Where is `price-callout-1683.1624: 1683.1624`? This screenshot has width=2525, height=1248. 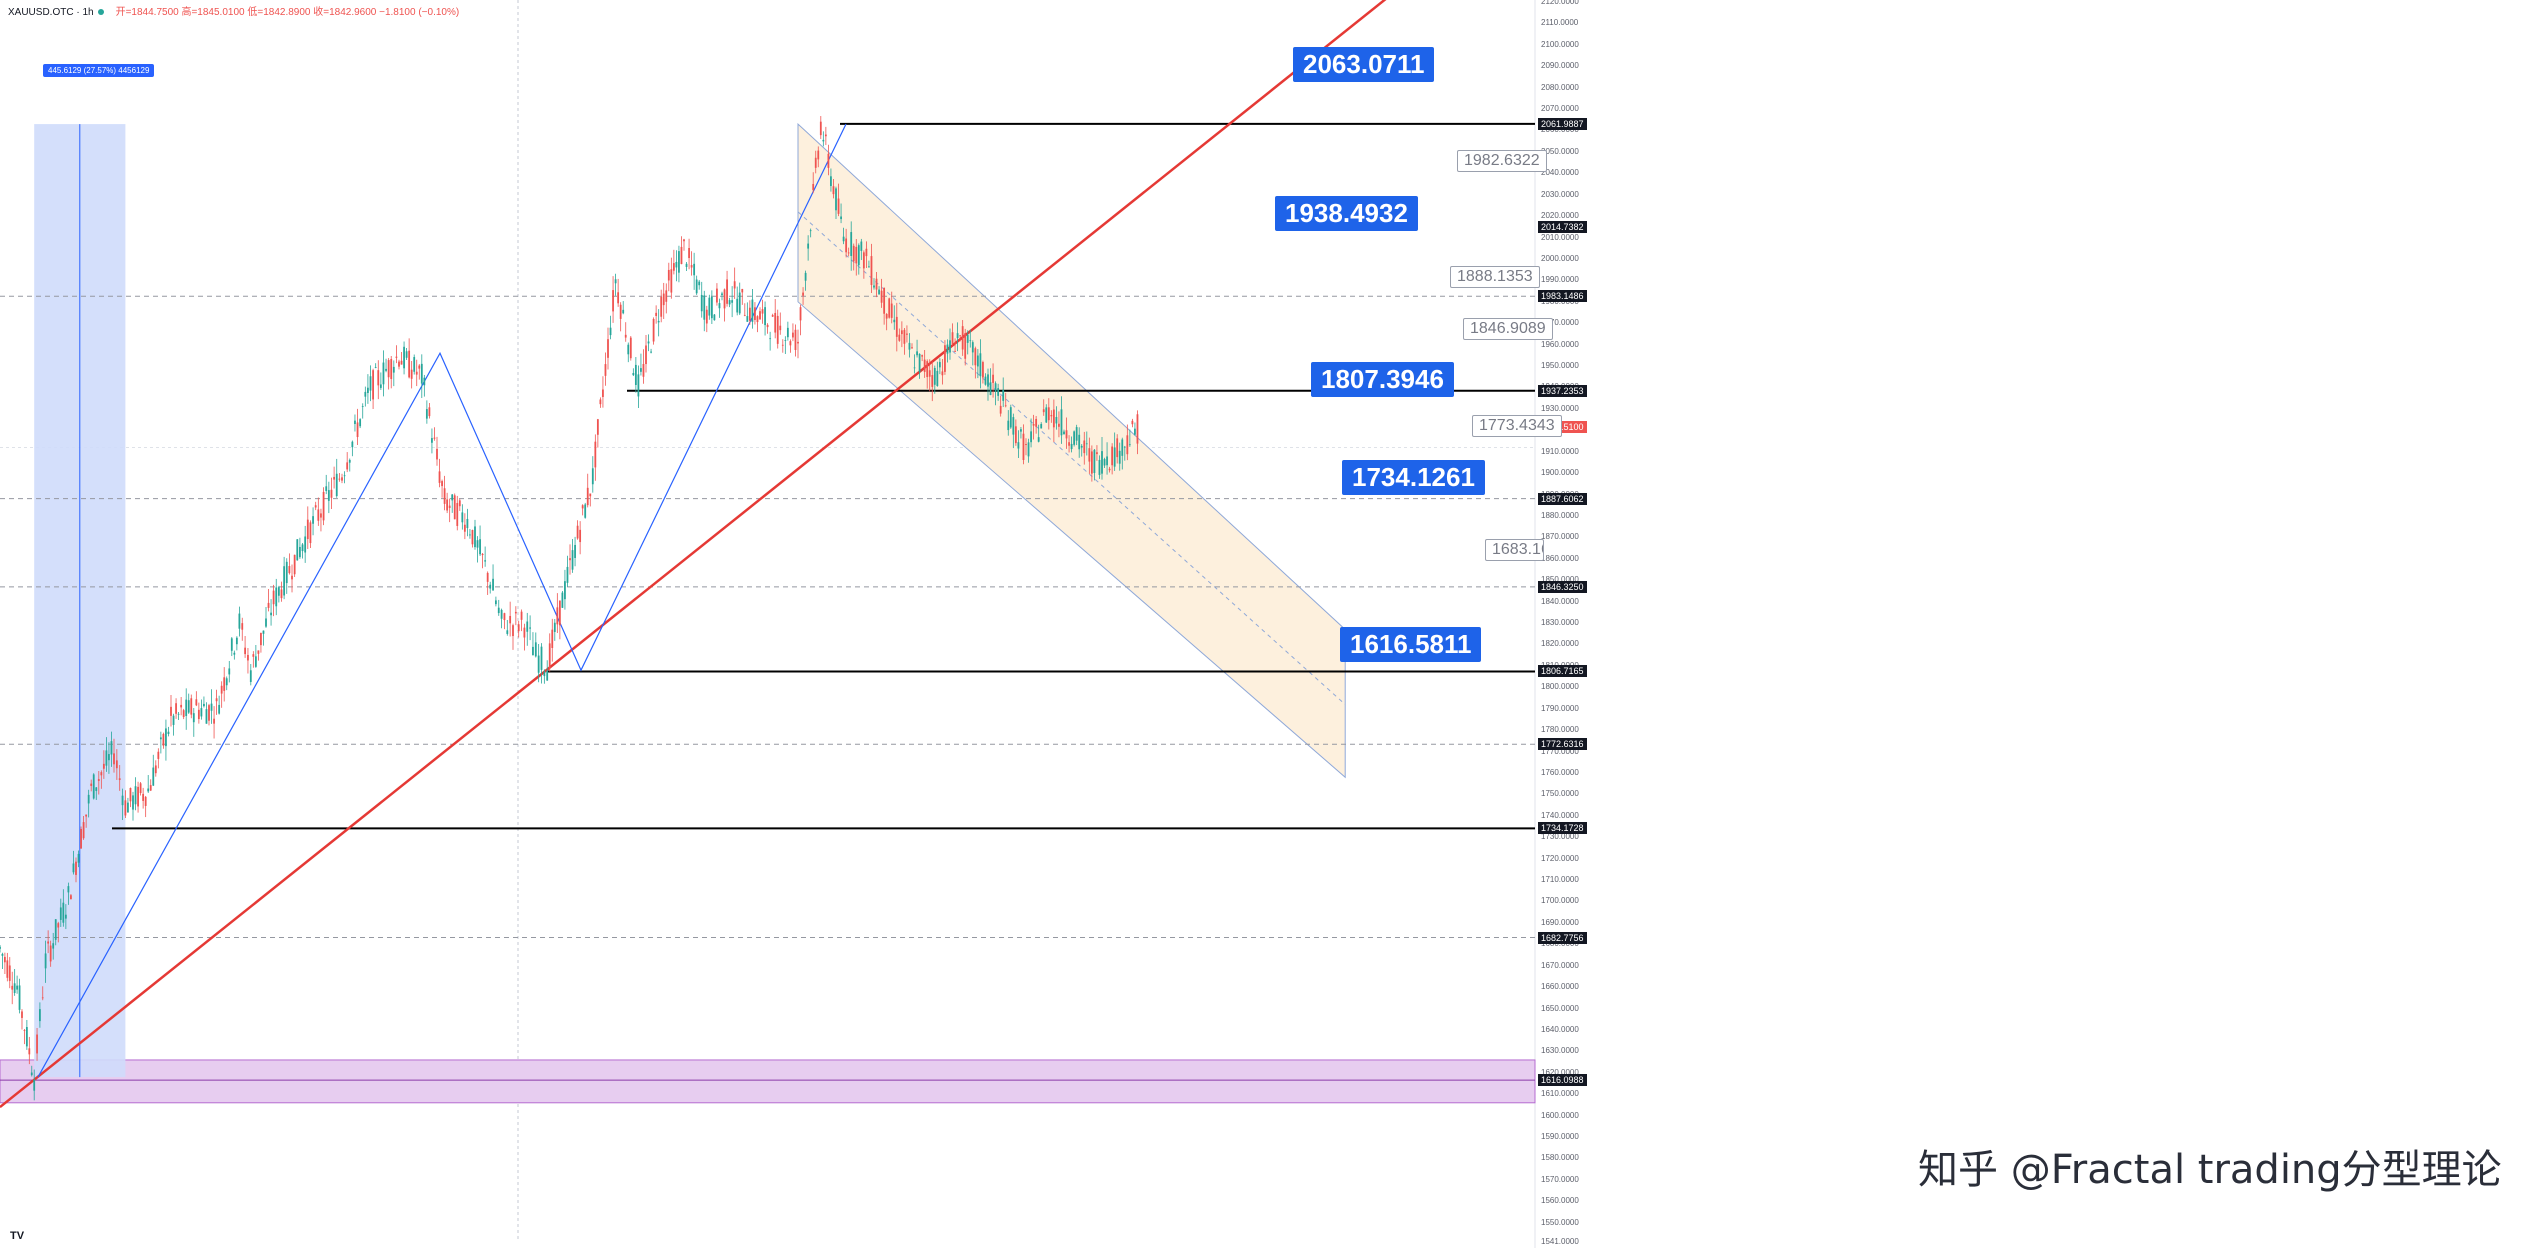 price-callout-1683.1624: 1683.1624 is located at coordinates (1514, 550).